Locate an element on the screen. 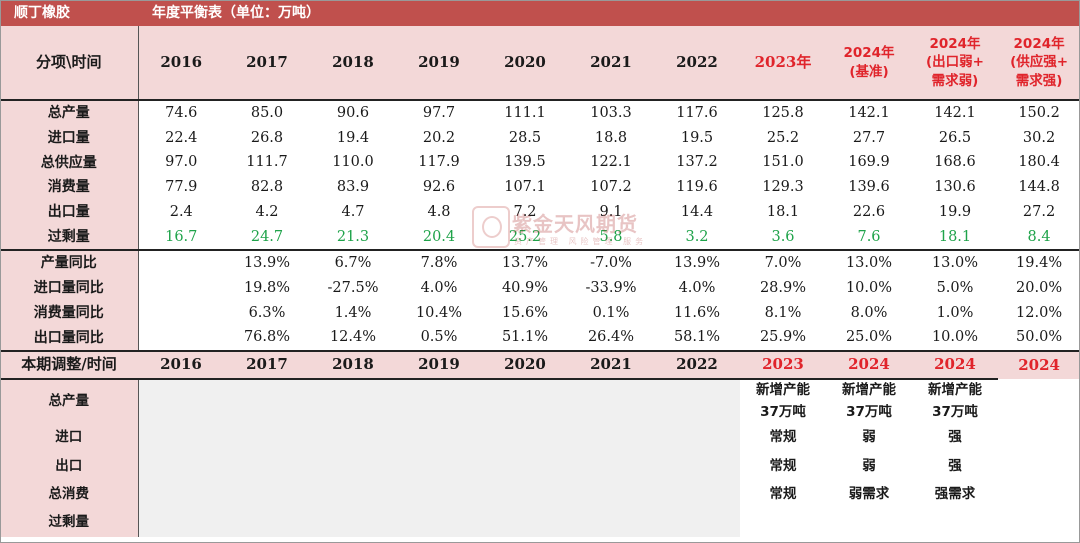 The height and width of the screenshot is (543, 1080). balance-value: 125.8 is located at coordinates (783, 112).